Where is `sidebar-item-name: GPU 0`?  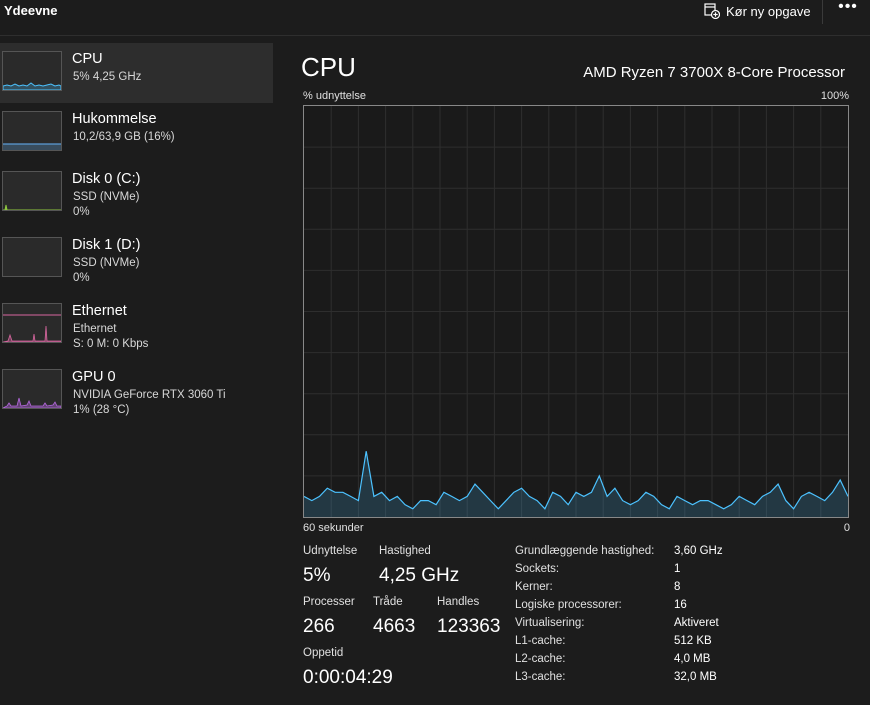 sidebar-item-name: GPU 0 is located at coordinates (94, 377).